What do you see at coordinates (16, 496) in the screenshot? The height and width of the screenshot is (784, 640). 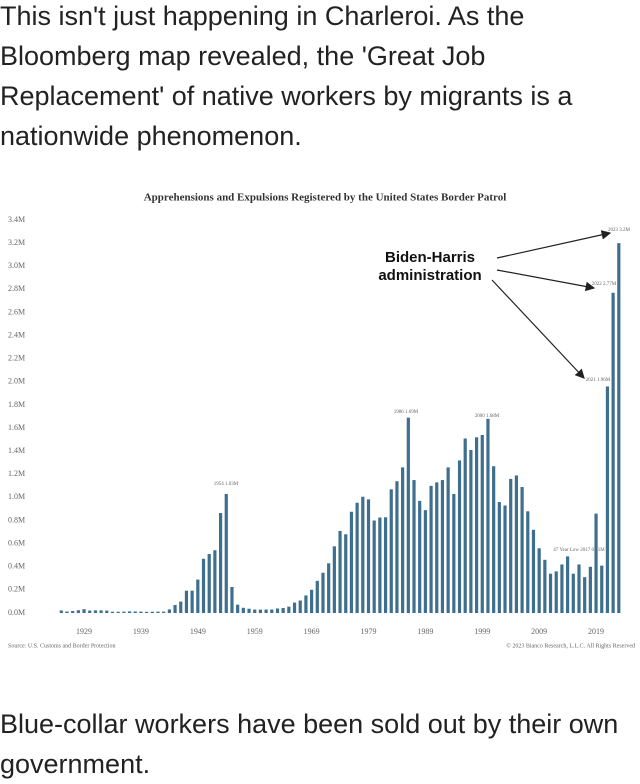 I see `y-tick-label: 1.0M` at bounding box center [16, 496].